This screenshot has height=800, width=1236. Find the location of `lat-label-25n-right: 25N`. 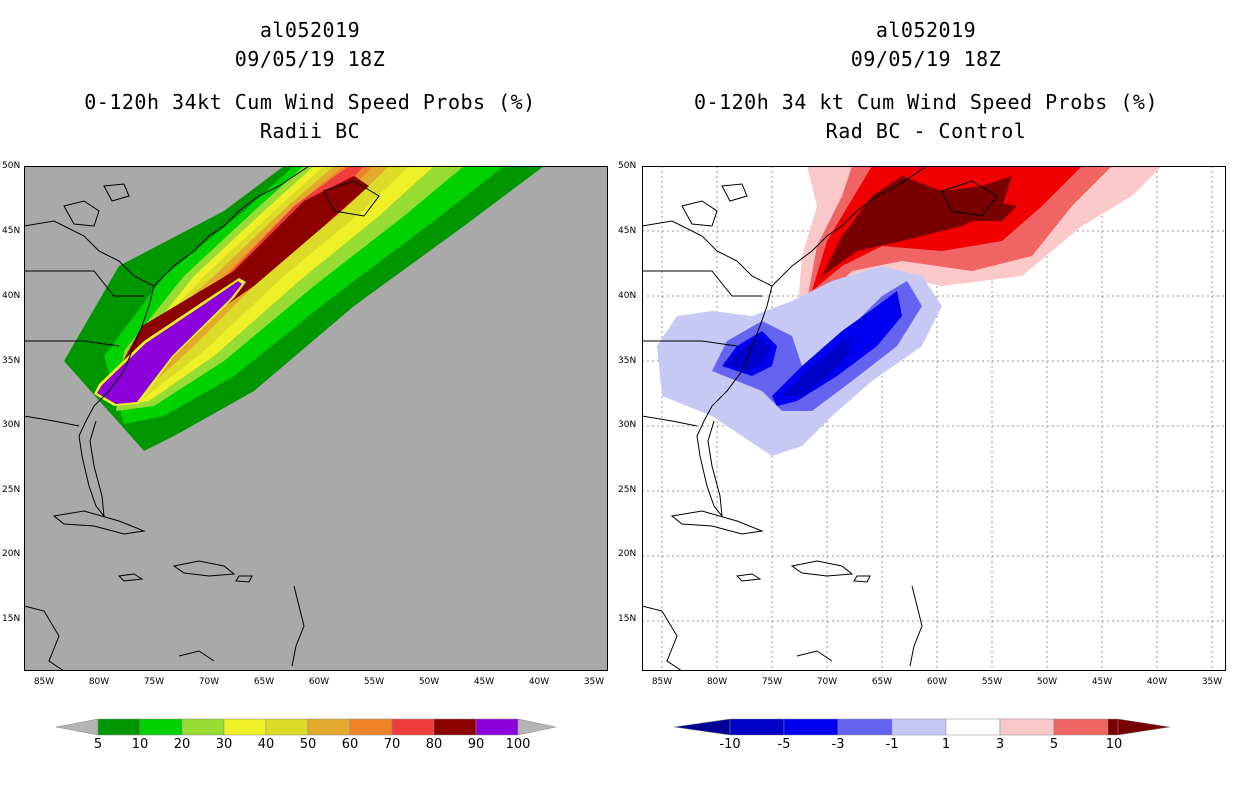

lat-label-25n-right: 25N is located at coordinates (627, 490).